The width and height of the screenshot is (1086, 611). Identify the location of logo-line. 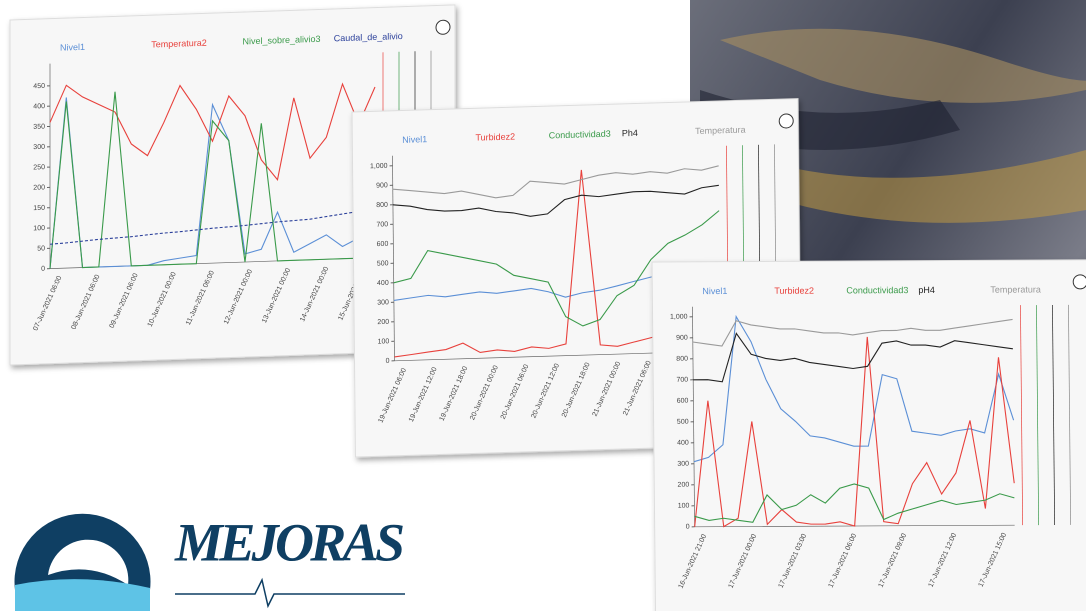
(290, 593).